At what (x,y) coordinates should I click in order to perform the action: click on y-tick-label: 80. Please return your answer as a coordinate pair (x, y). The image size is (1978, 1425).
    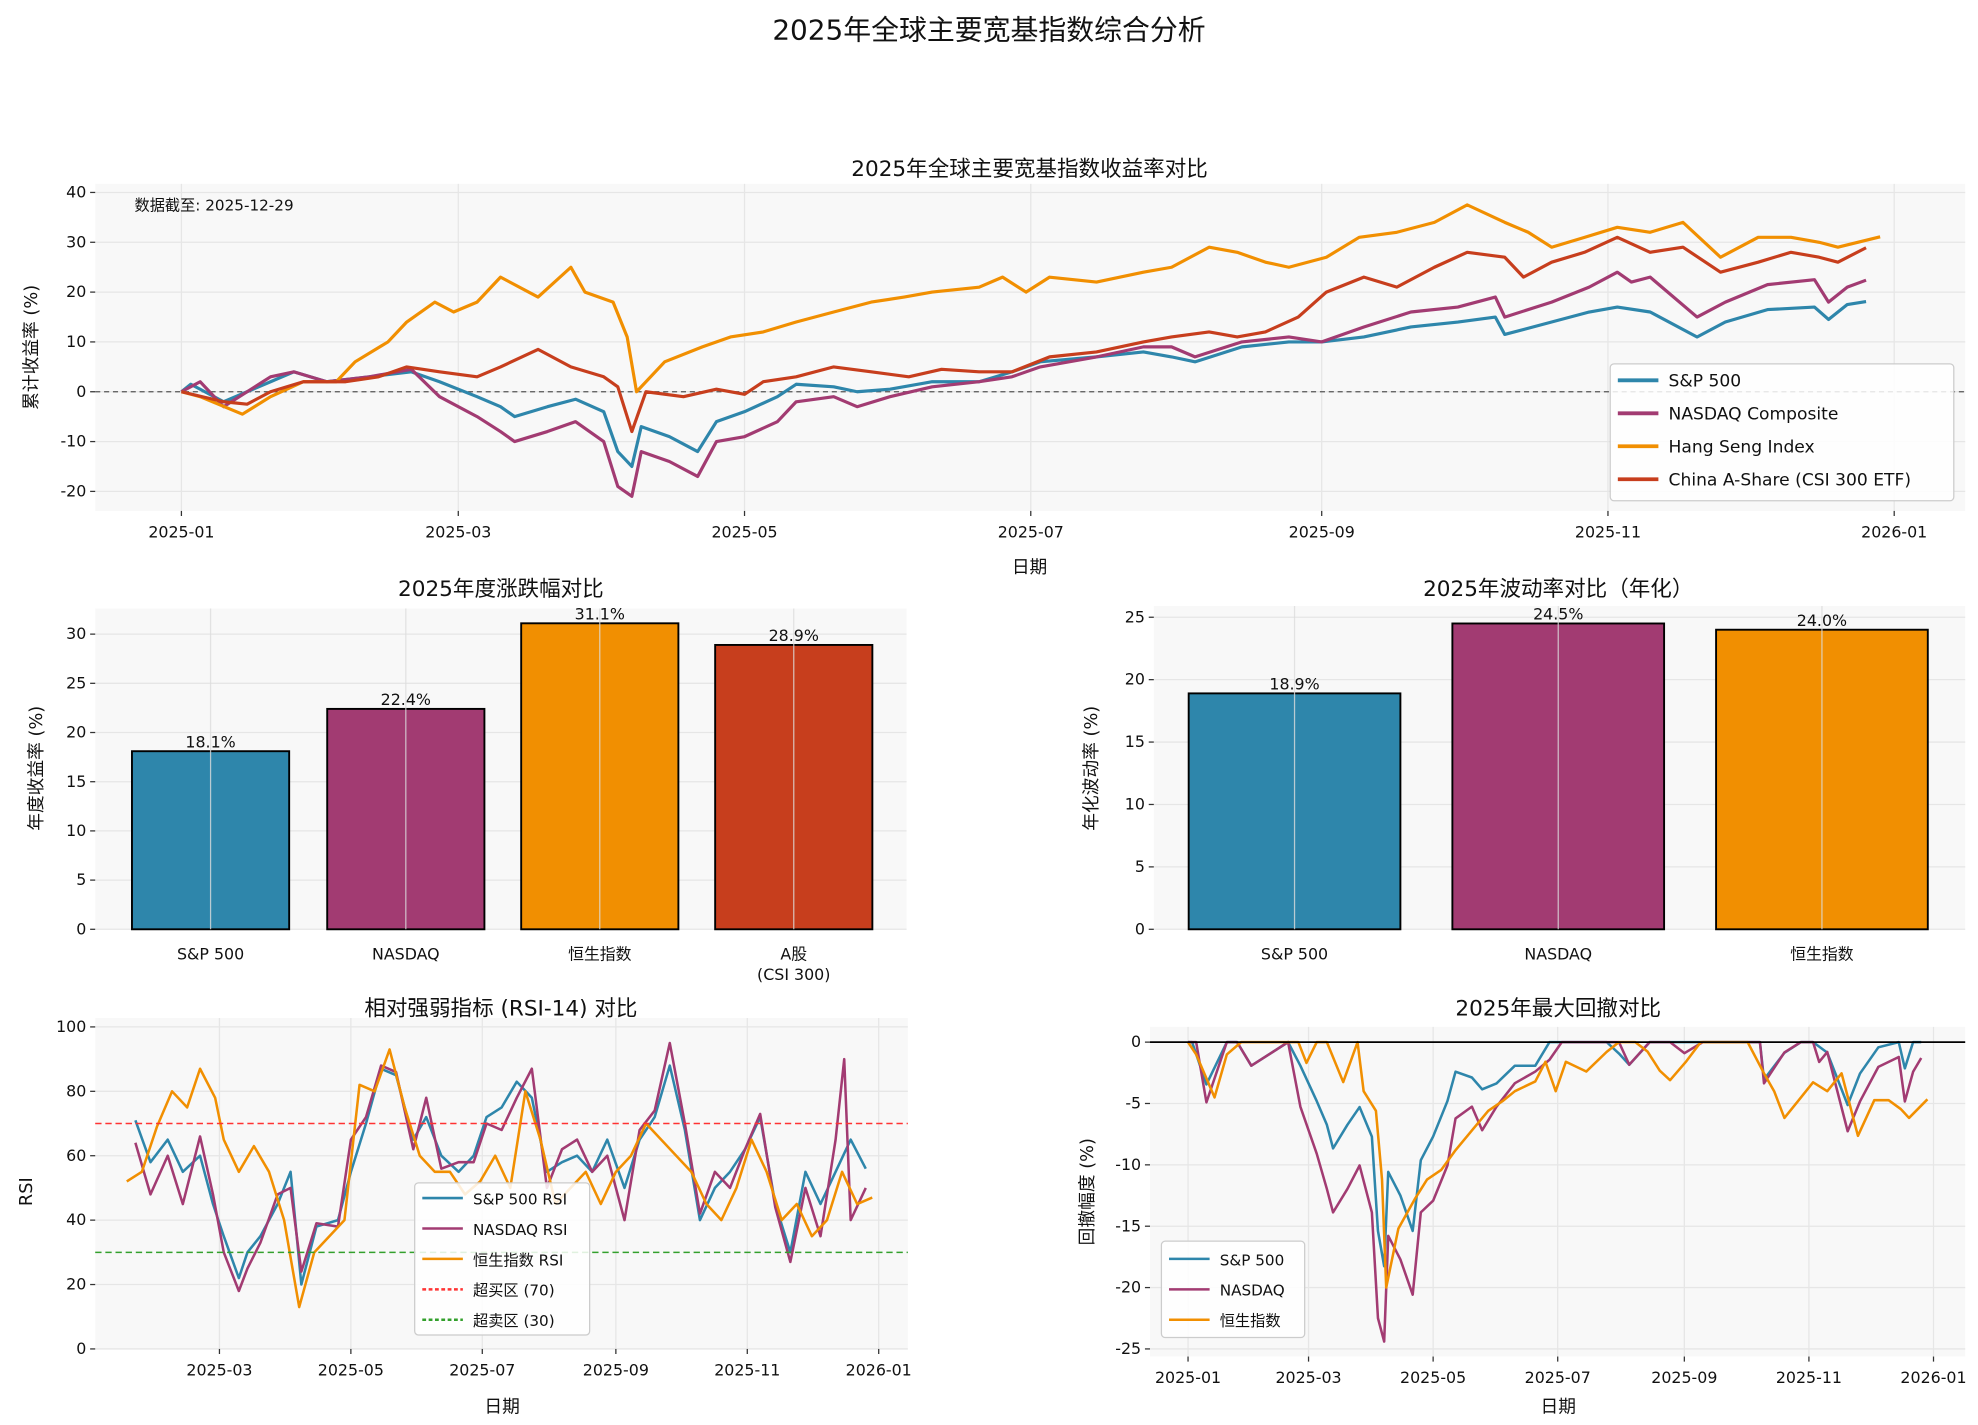
    Looking at the image, I should click on (76, 1090).